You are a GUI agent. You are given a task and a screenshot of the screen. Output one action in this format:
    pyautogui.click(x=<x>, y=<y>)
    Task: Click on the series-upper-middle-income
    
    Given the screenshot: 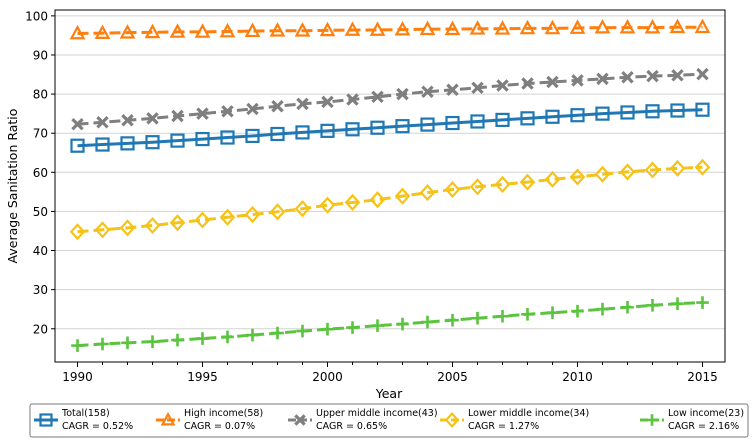 What is the action you would take?
    pyautogui.click(x=390, y=99)
    